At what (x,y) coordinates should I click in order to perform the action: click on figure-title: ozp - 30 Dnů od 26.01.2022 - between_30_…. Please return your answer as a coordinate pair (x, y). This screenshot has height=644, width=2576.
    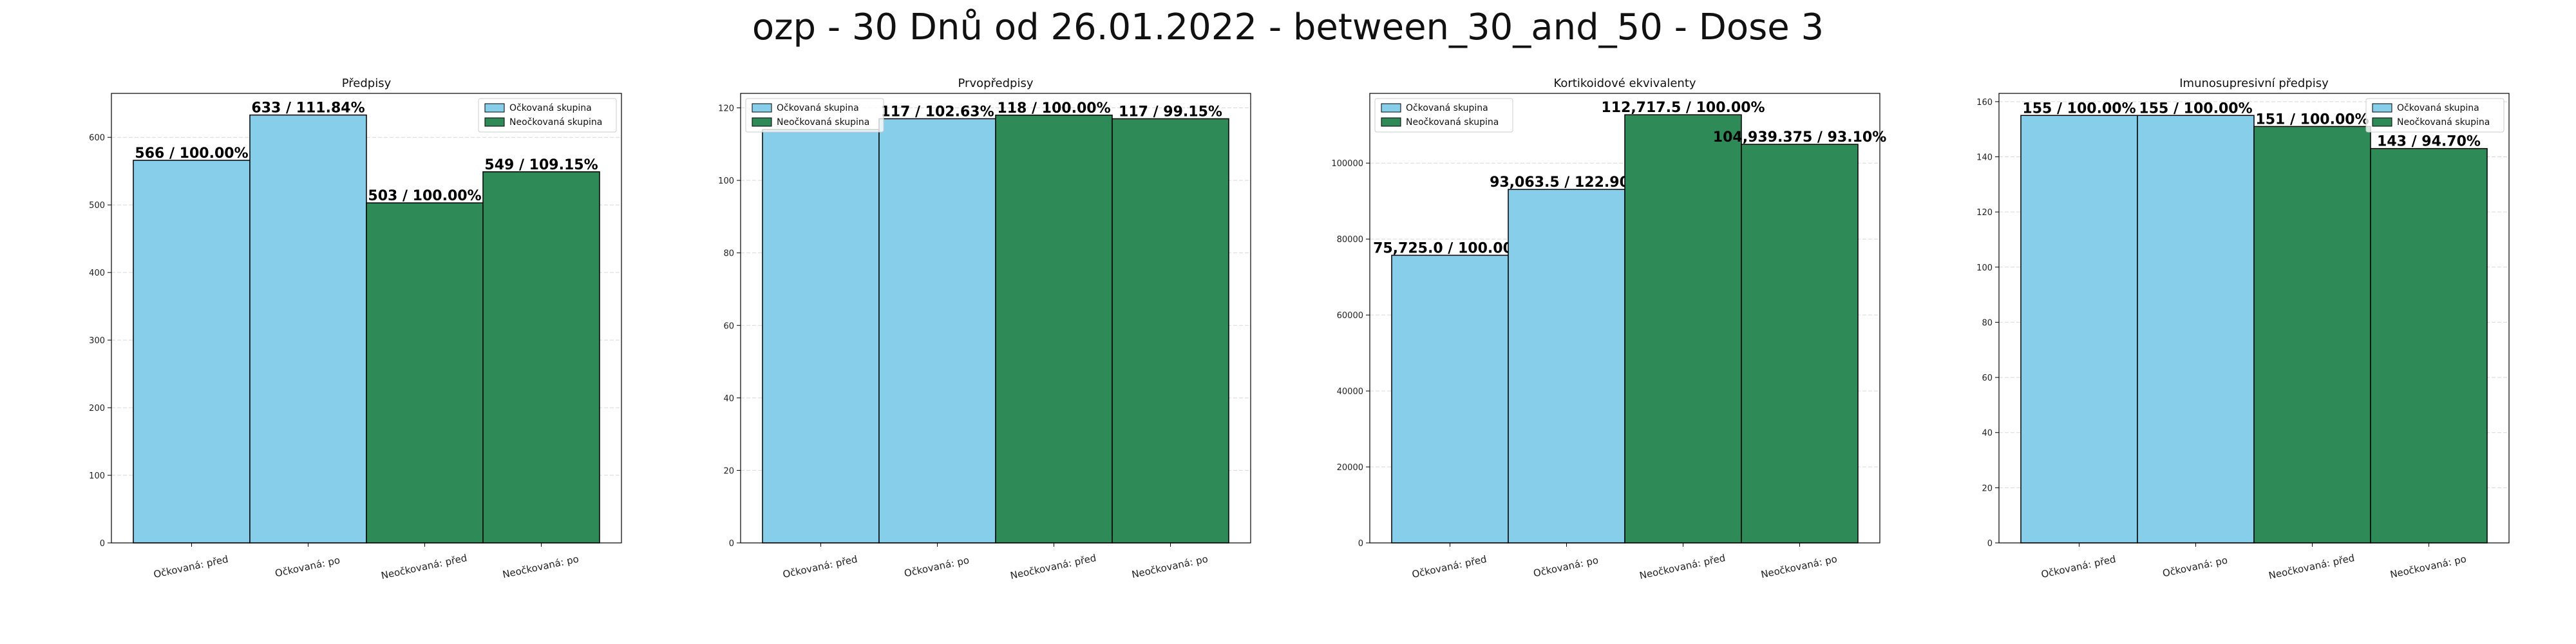
    Looking at the image, I should click on (1288, 27).